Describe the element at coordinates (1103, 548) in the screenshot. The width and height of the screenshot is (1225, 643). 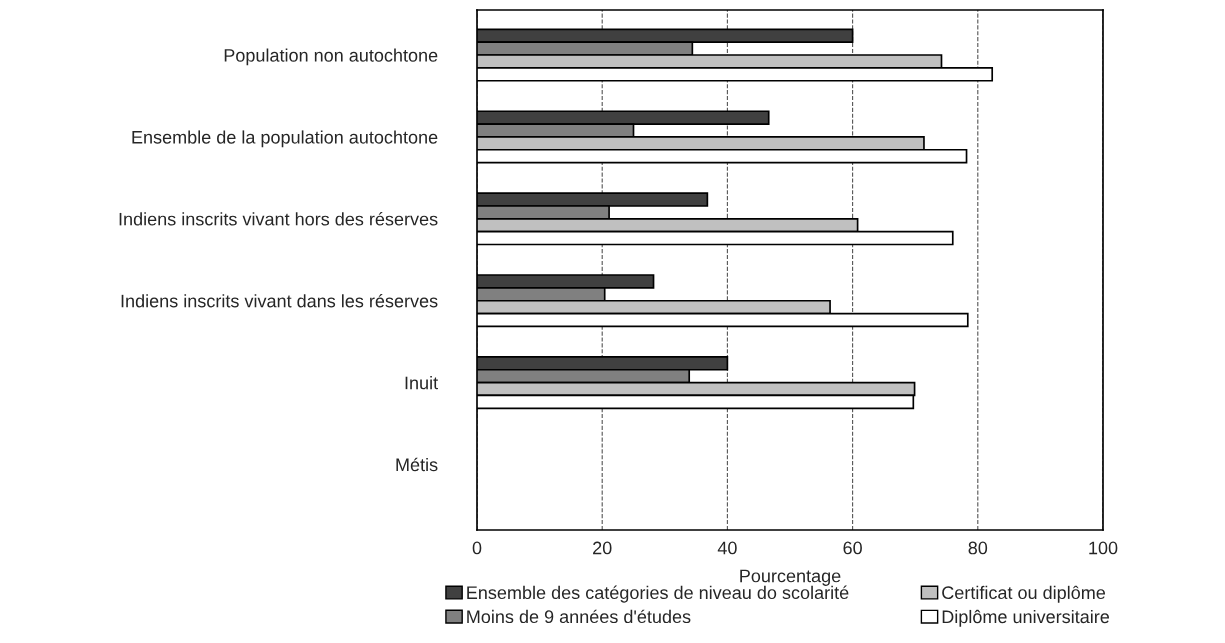
I see `x-tick-label: 100` at that location.